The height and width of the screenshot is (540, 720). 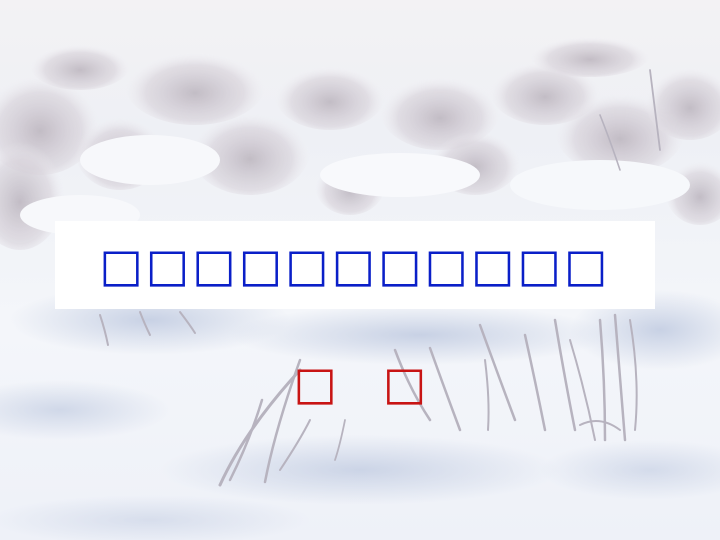 I want to click on author-name-char-2: □, so click(x=405, y=383).